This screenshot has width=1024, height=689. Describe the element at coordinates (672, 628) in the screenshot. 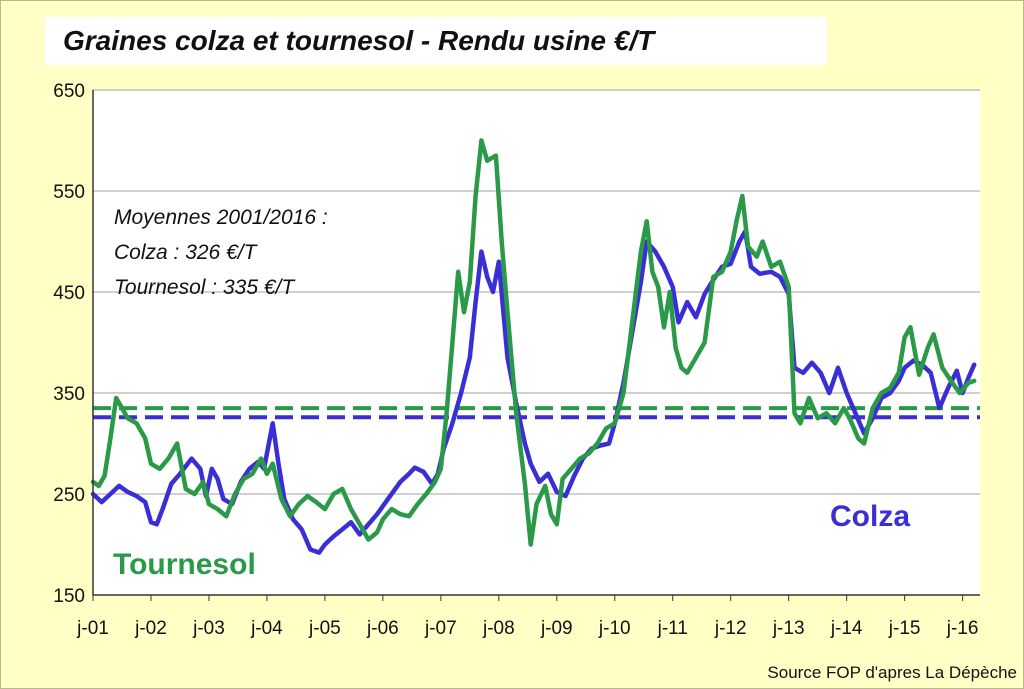

I see `x-tick-label-j-11: j-11` at that location.